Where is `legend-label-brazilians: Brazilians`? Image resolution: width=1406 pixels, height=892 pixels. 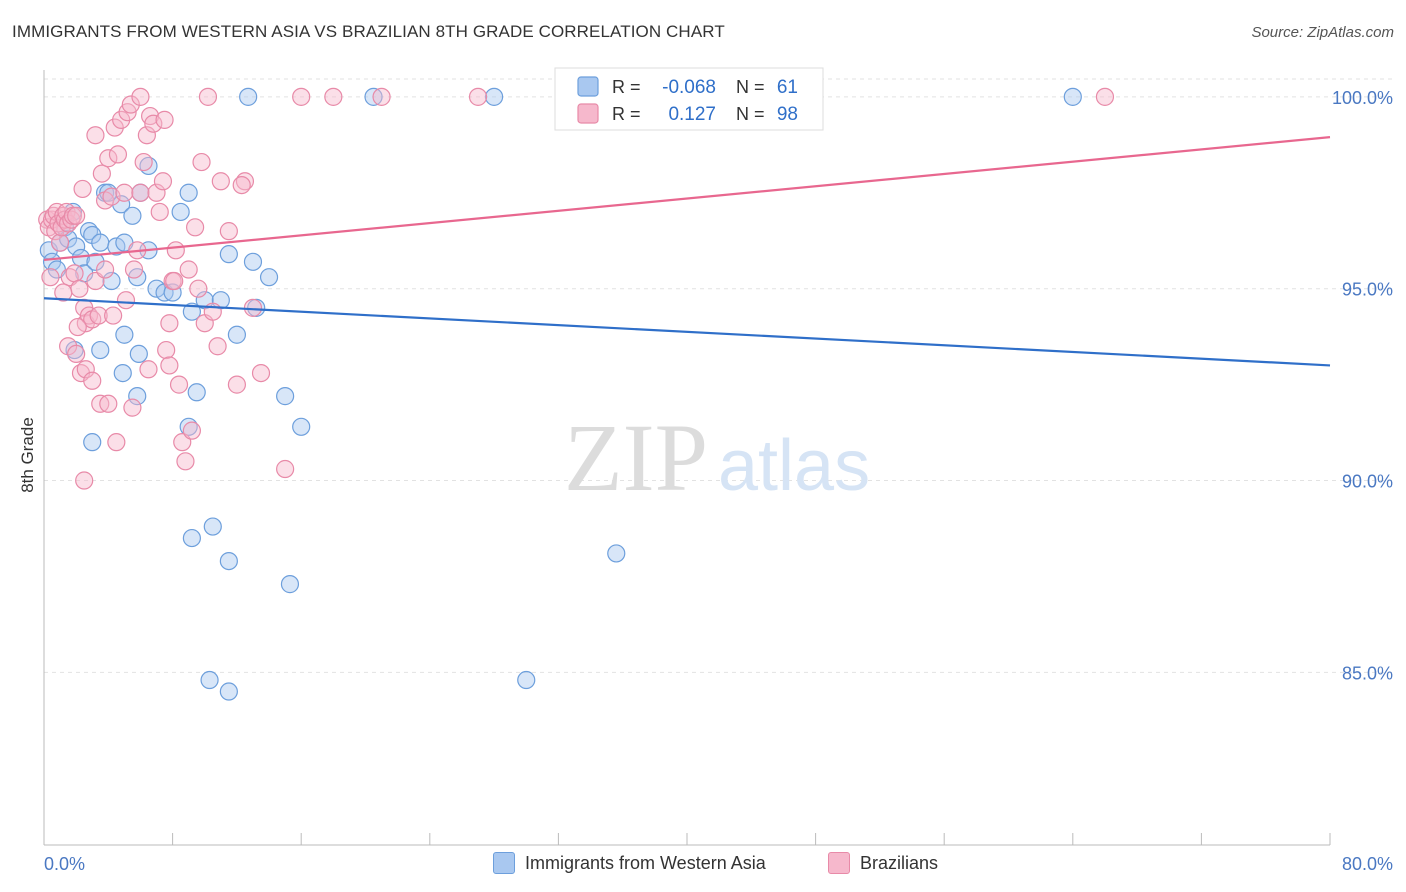 legend-label-brazilians: Brazilians is located at coordinates (899, 862).